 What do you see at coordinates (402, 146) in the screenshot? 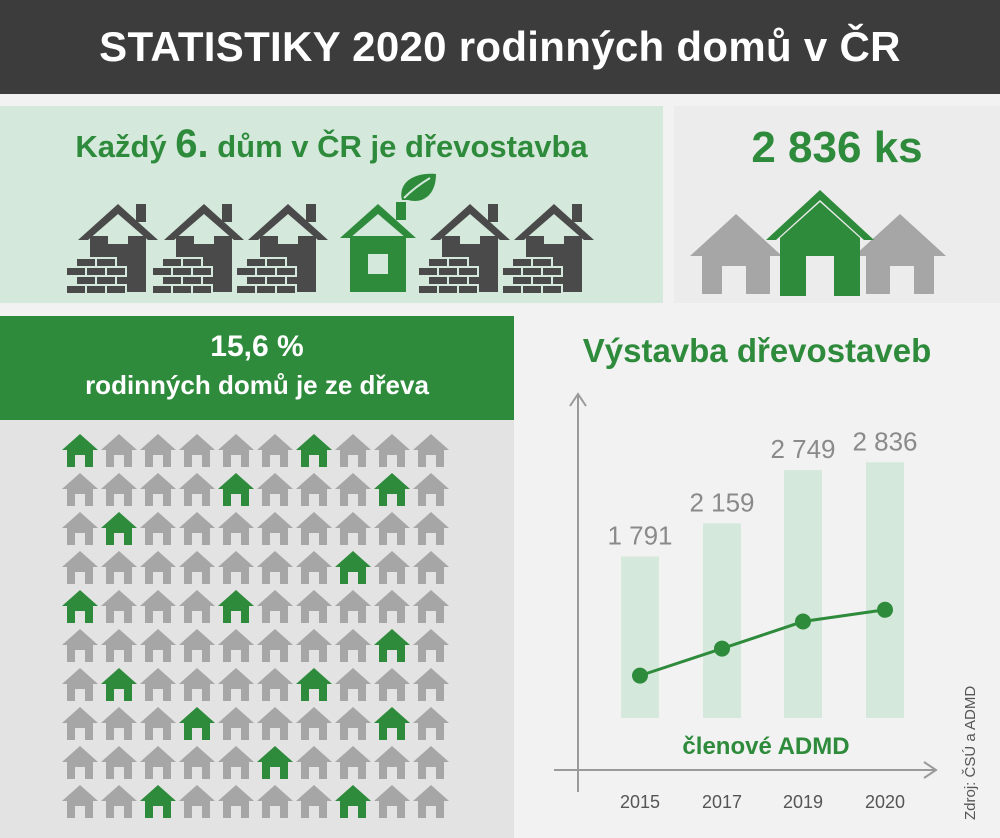
I see `every-sixth-suffix: dům v ČR je dřevostavba` at bounding box center [402, 146].